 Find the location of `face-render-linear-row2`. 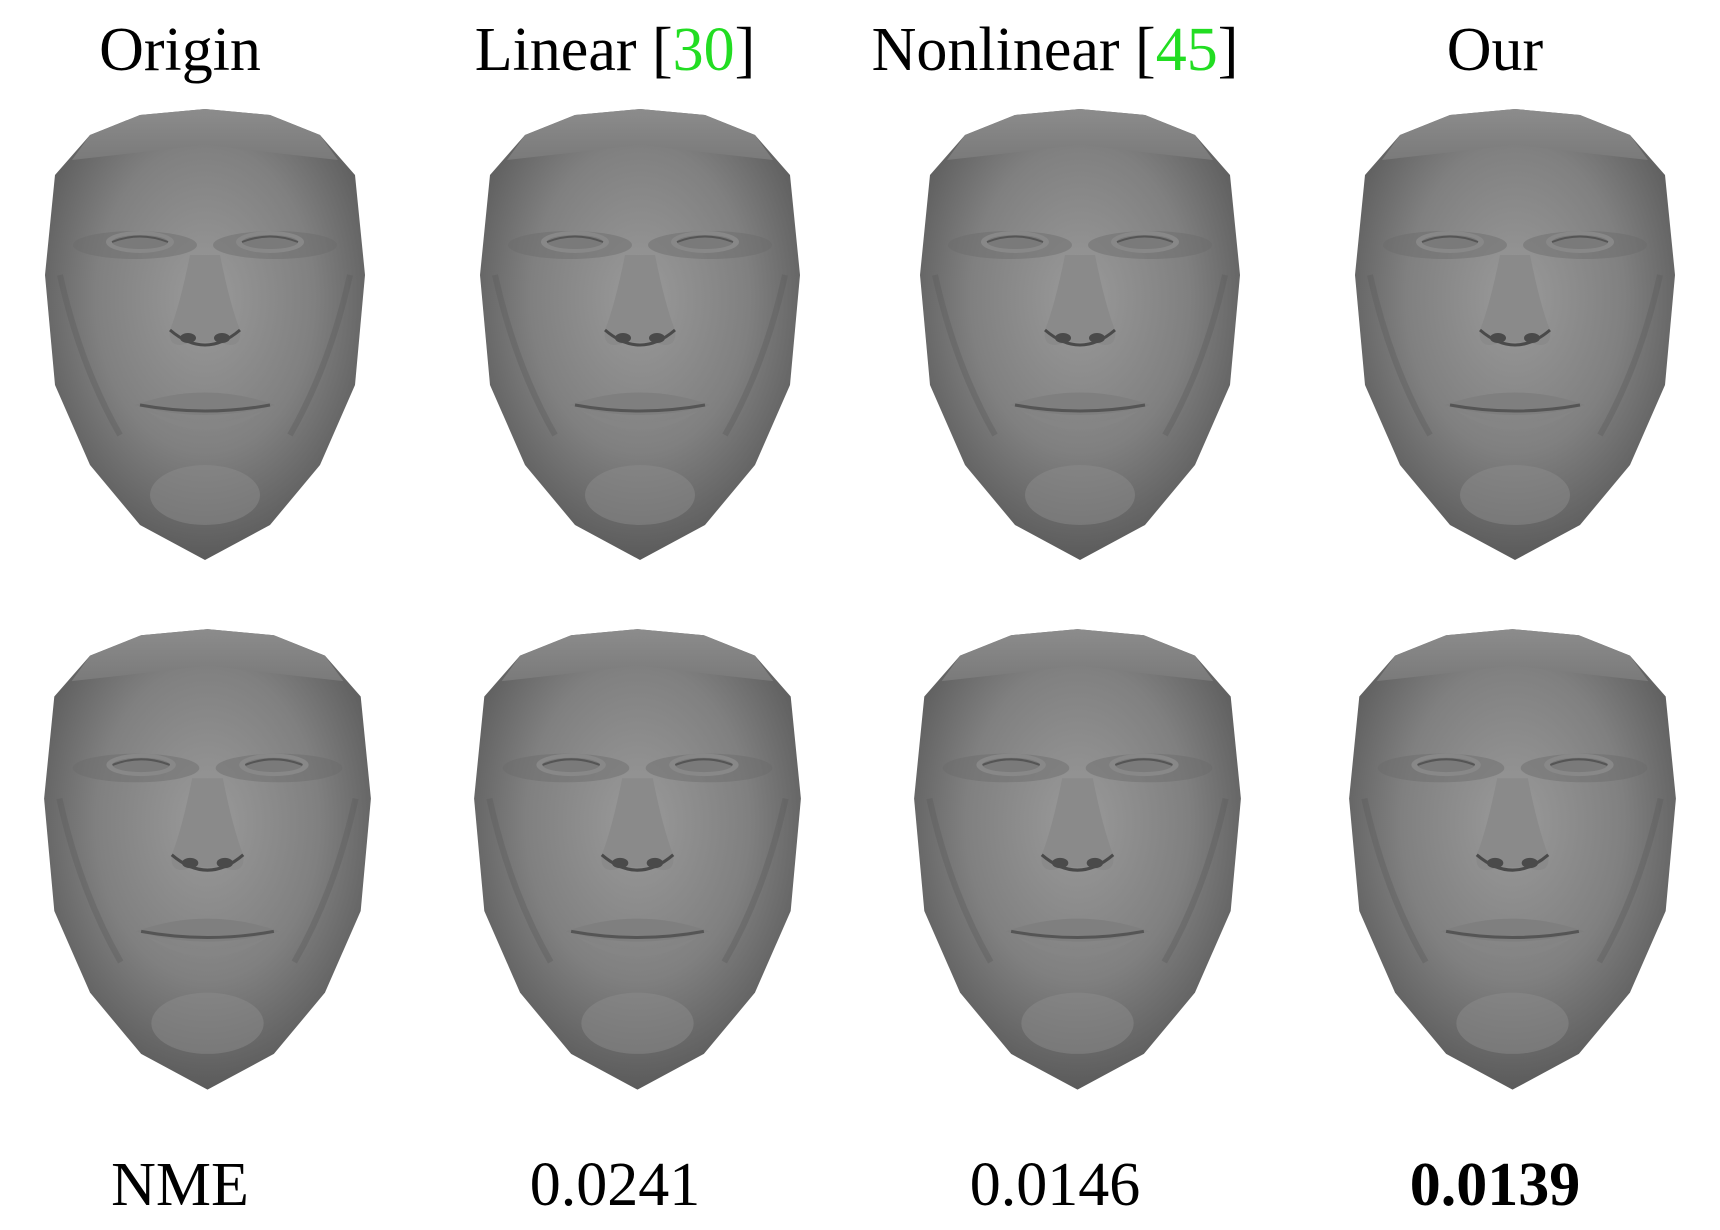

face-render-linear-row2 is located at coordinates (637, 865).